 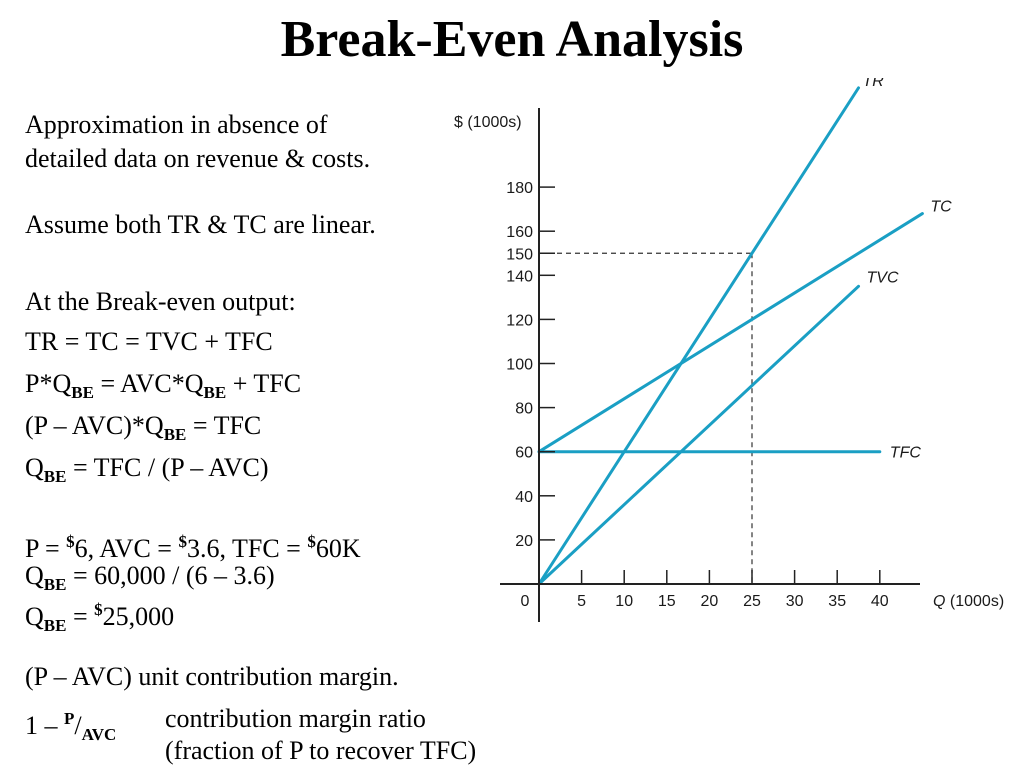 What do you see at coordinates (212, 676) in the screenshot?
I see `text-line-unit-margin: (P – AVC) unit contribution margin.` at bounding box center [212, 676].